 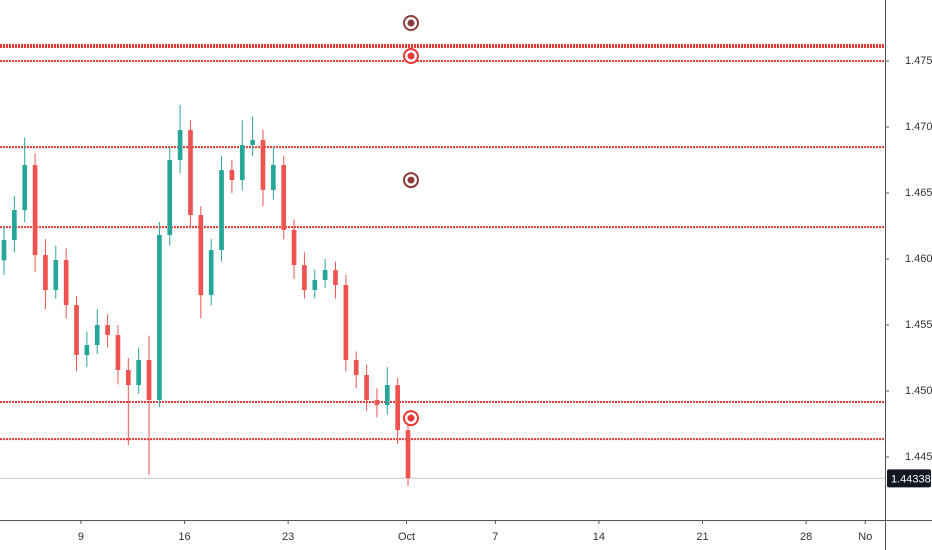 What do you see at coordinates (918, 259) in the screenshot?
I see `y-tick-label: 1.46000` at bounding box center [918, 259].